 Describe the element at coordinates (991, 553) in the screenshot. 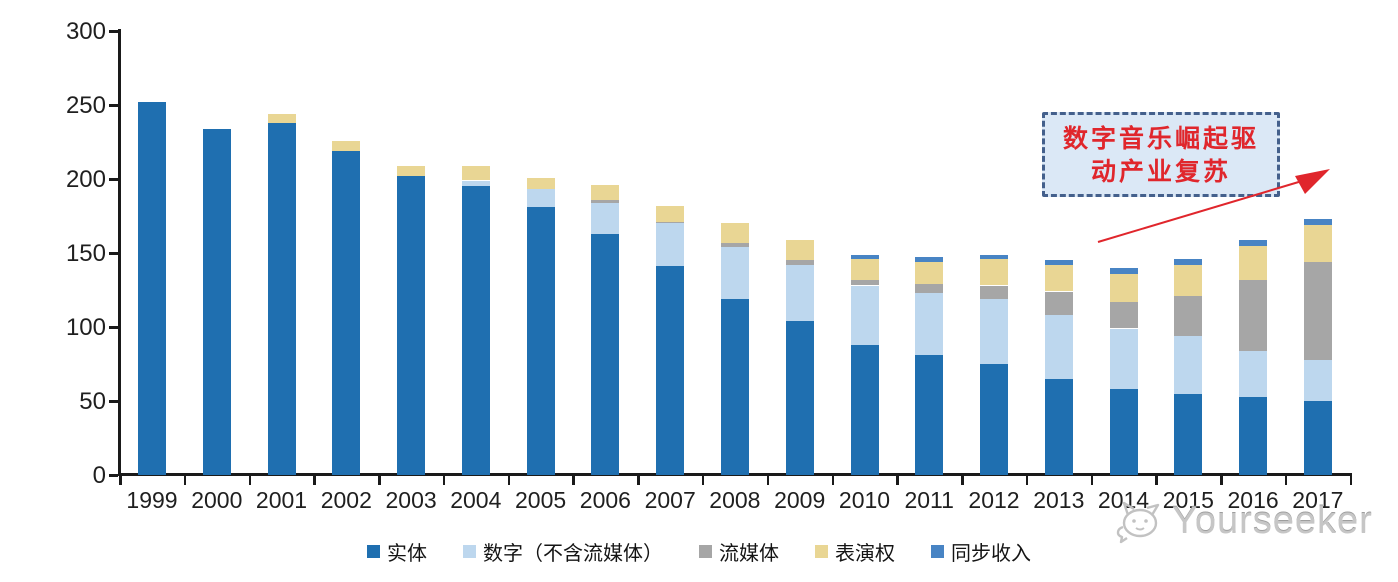

I see `legend-label: 同步收入` at that location.